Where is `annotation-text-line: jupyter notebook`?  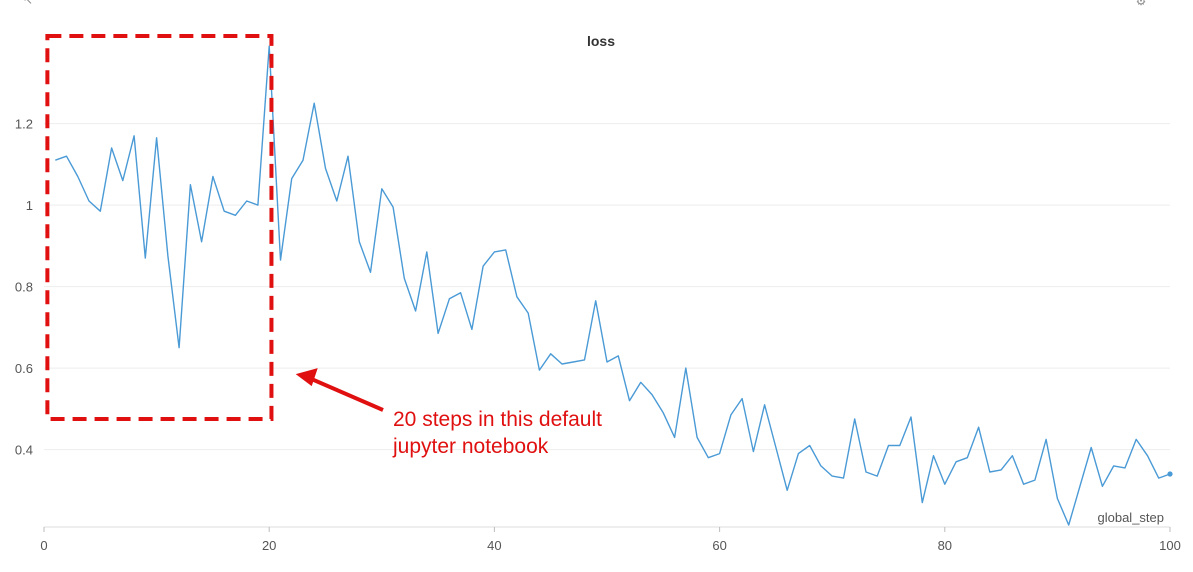 annotation-text-line: jupyter notebook is located at coordinates (470, 446).